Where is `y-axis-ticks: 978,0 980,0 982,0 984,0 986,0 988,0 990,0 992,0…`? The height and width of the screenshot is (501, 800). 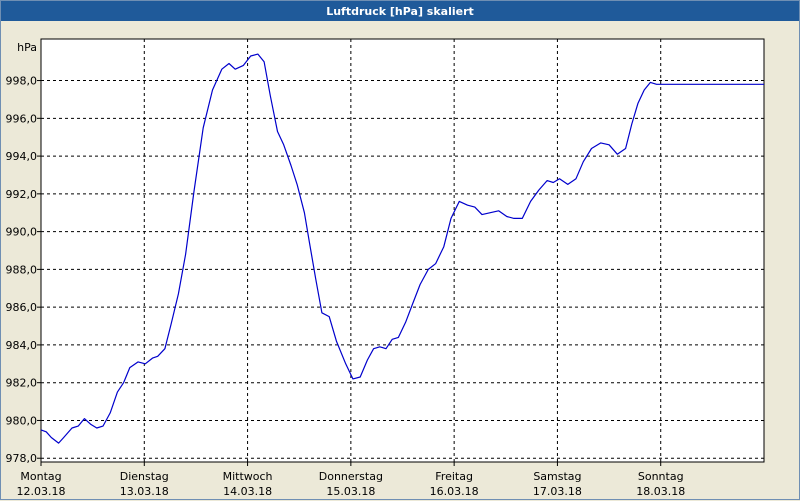
y-axis-ticks: 978,0 980,0 982,0 984,0 986,0 988,0 990,0 992,0… is located at coordinates (23, 270).